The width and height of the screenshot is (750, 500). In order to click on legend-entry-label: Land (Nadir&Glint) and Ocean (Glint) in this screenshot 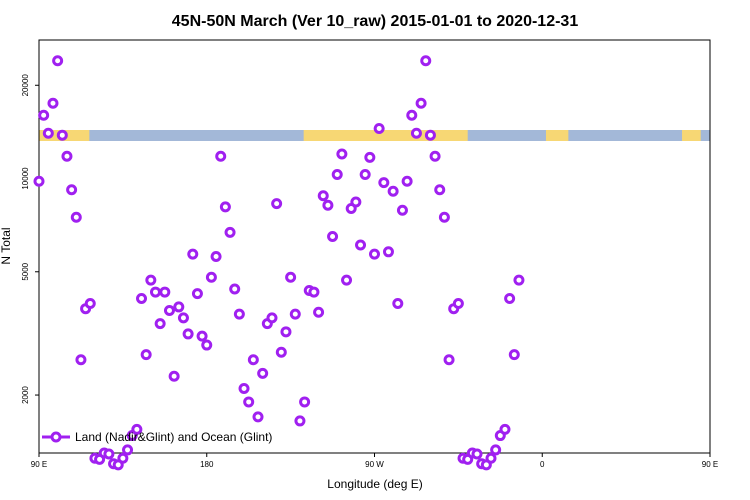, I will do `click(173, 437)`.